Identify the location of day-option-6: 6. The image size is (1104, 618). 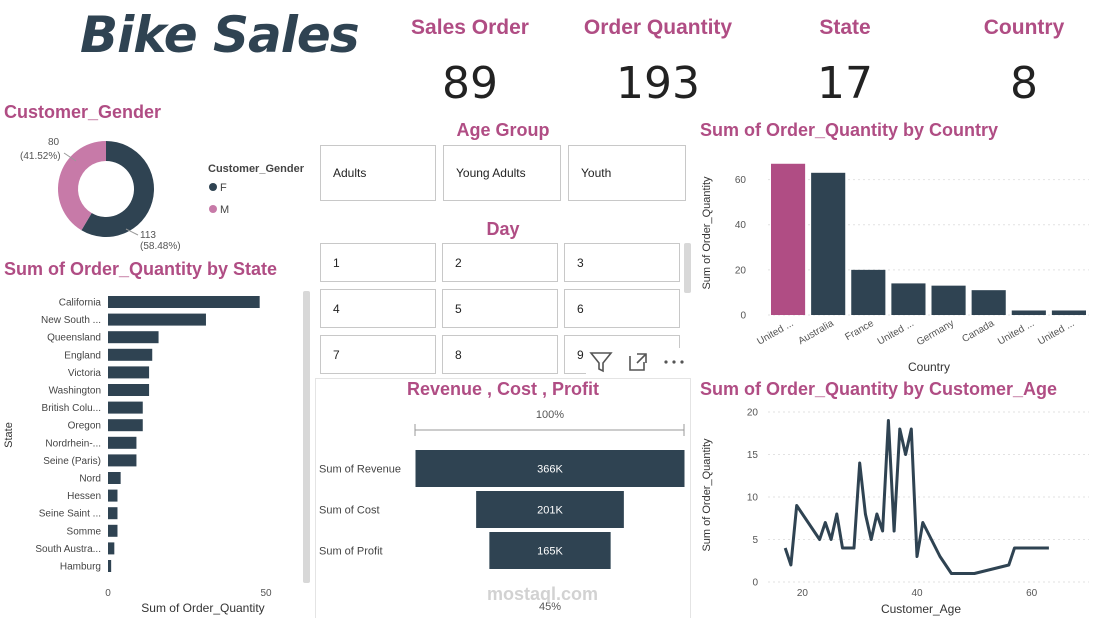
(622, 308).